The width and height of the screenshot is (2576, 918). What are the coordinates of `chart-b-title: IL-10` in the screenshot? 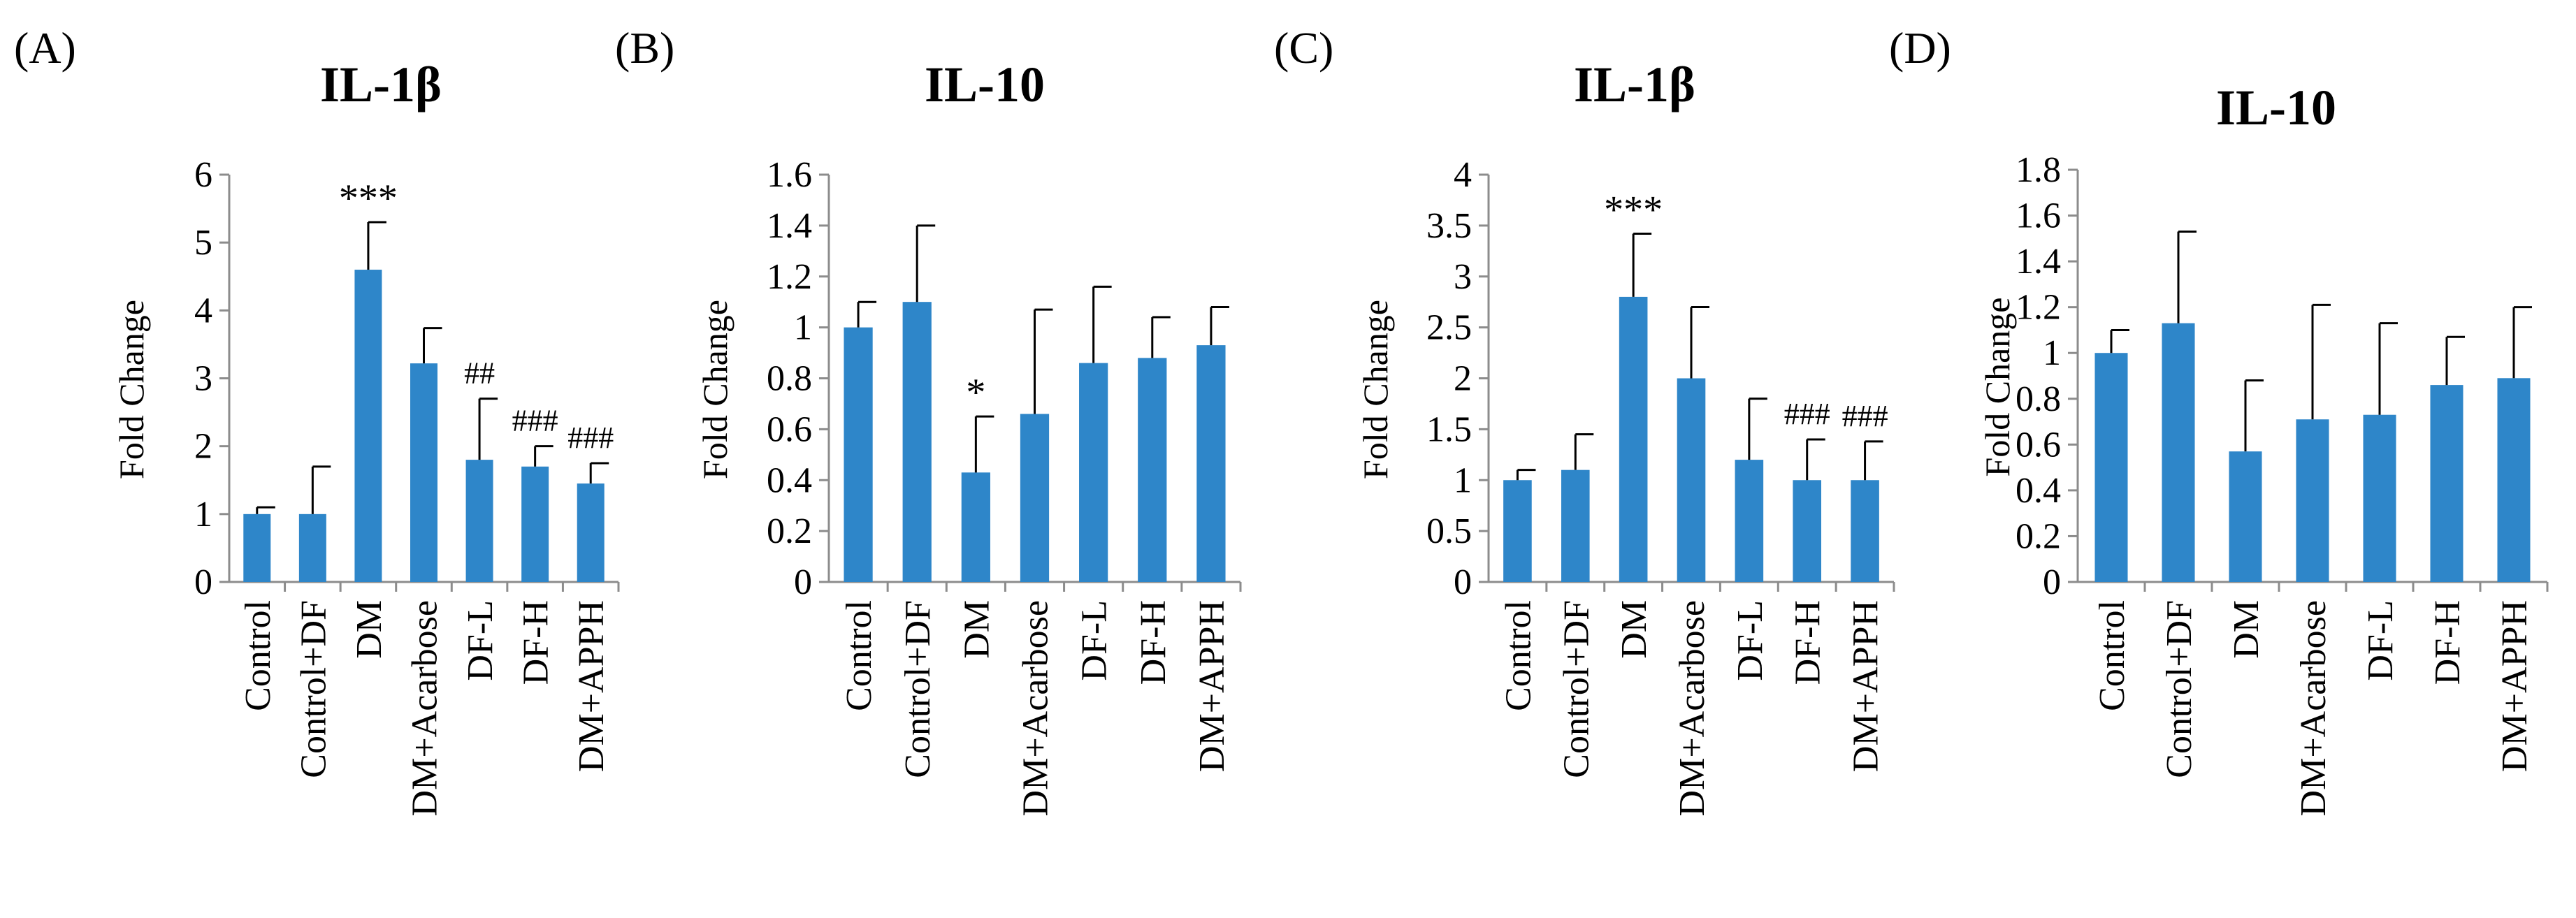 It's located at (985, 84).